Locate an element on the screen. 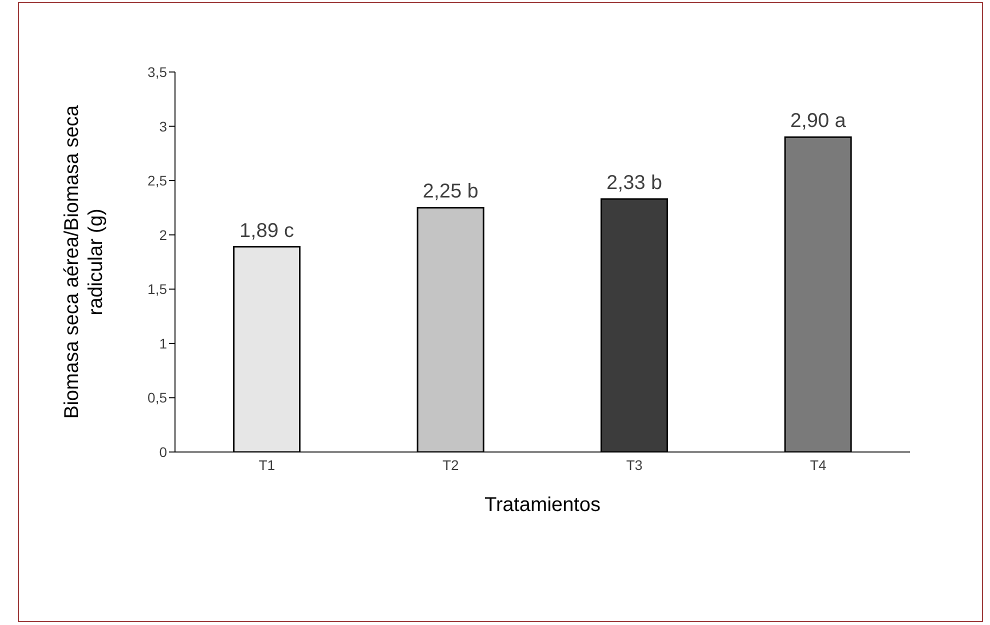 Image resolution: width=990 pixels, height=625 pixels. y-tick-label: 1,5 is located at coordinates (158, 289).